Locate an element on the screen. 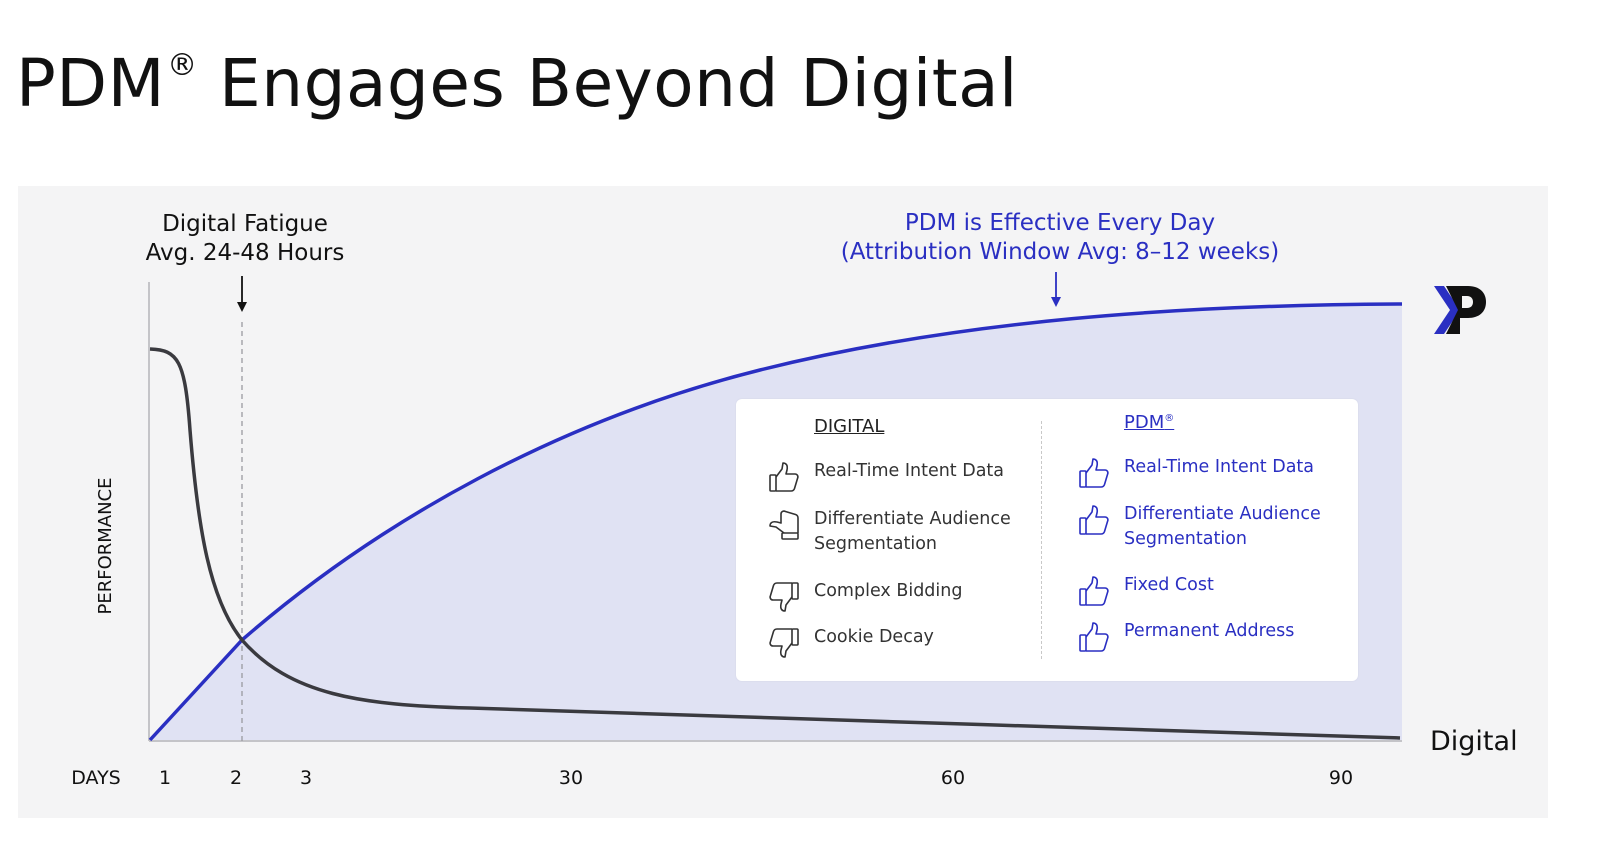  x-tick-label: 90 is located at coordinates (1341, 778).